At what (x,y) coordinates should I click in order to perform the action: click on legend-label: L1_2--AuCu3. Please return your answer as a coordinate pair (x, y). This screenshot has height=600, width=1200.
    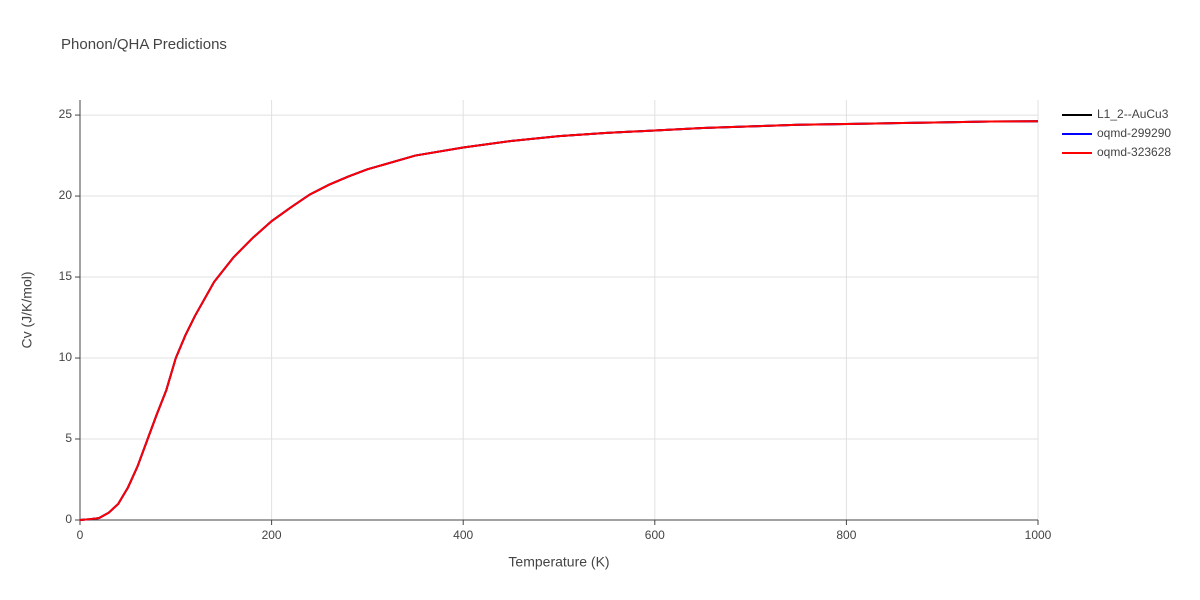
    Looking at the image, I should click on (1133, 114).